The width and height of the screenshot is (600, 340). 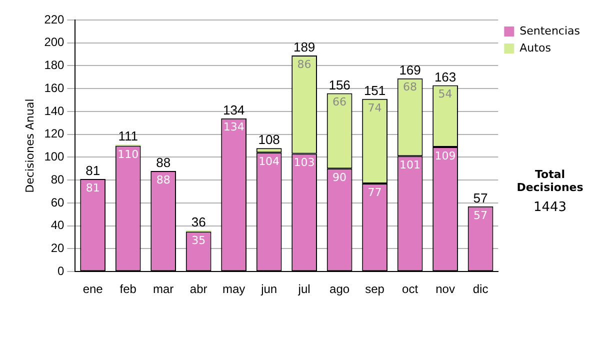 I want to click on x-tick-label: ene, so click(x=93, y=289).